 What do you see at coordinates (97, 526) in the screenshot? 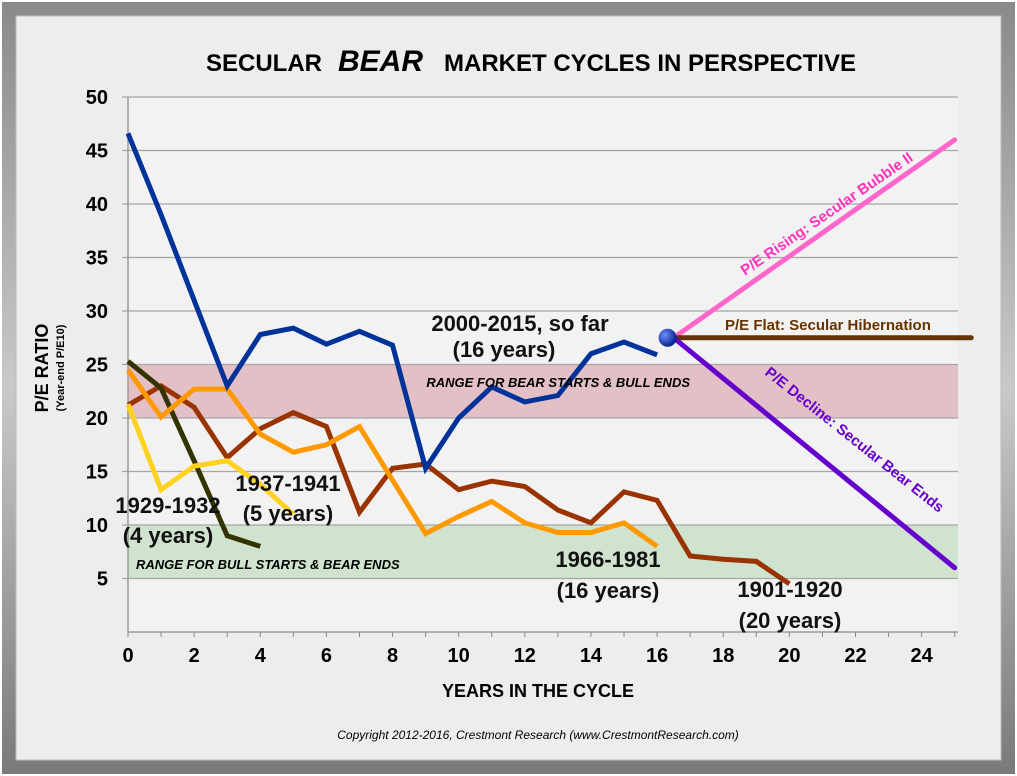
I see `y-tick-label: 10` at bounding box center [97, 526].